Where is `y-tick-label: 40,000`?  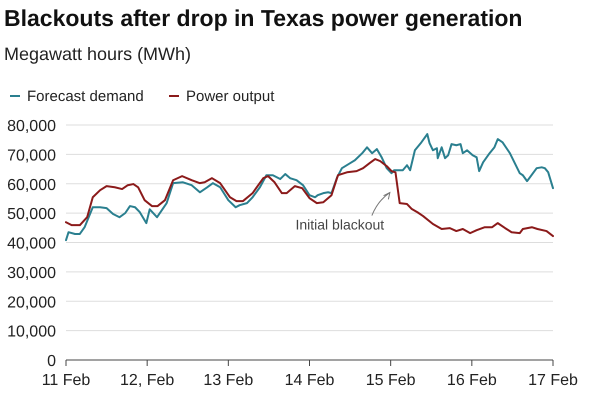 y-tick-label: 40,000 is located at coordinates (31, 244).